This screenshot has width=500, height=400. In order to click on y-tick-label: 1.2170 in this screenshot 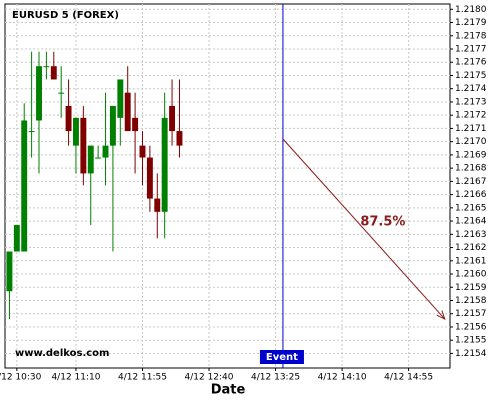, I will do `click(471, 142)`.